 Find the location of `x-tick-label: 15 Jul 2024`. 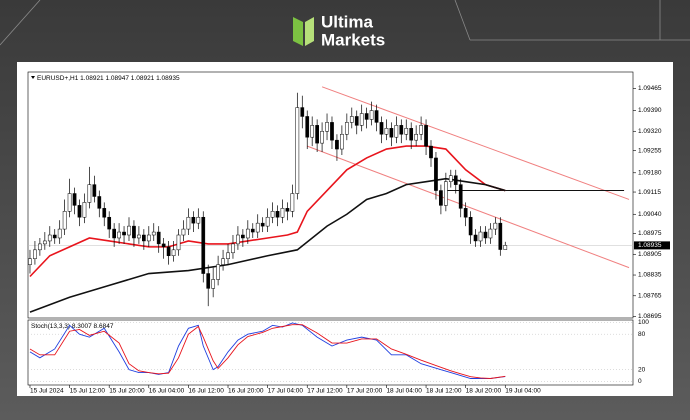

x-tick-label: 15 Jul 2024 is located at coordinates (47, 391).